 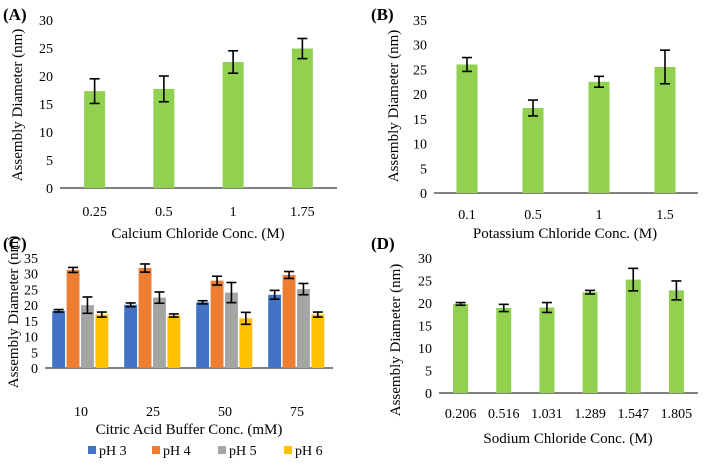 I want to click on legend-label: pH 3, so click(x=113, y=451).